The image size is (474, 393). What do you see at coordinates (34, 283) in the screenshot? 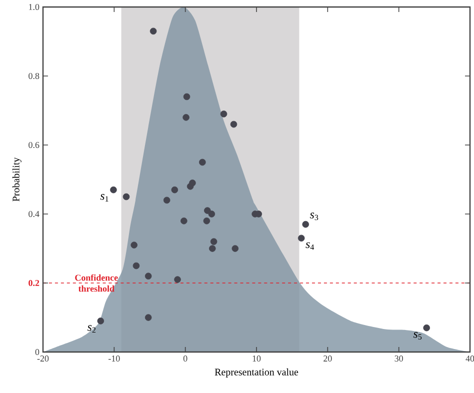
I see `y-tick-label: 0.2` at bounding box center [34, 283].